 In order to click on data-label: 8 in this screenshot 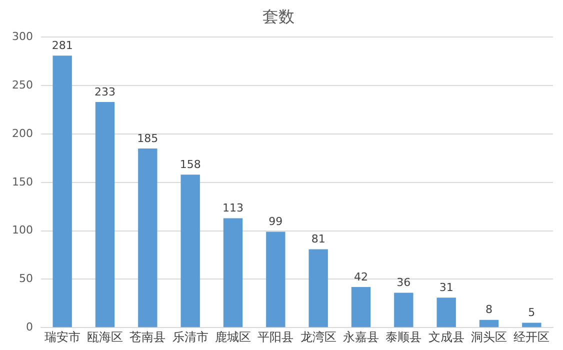, I will do `click(489, 309)`.